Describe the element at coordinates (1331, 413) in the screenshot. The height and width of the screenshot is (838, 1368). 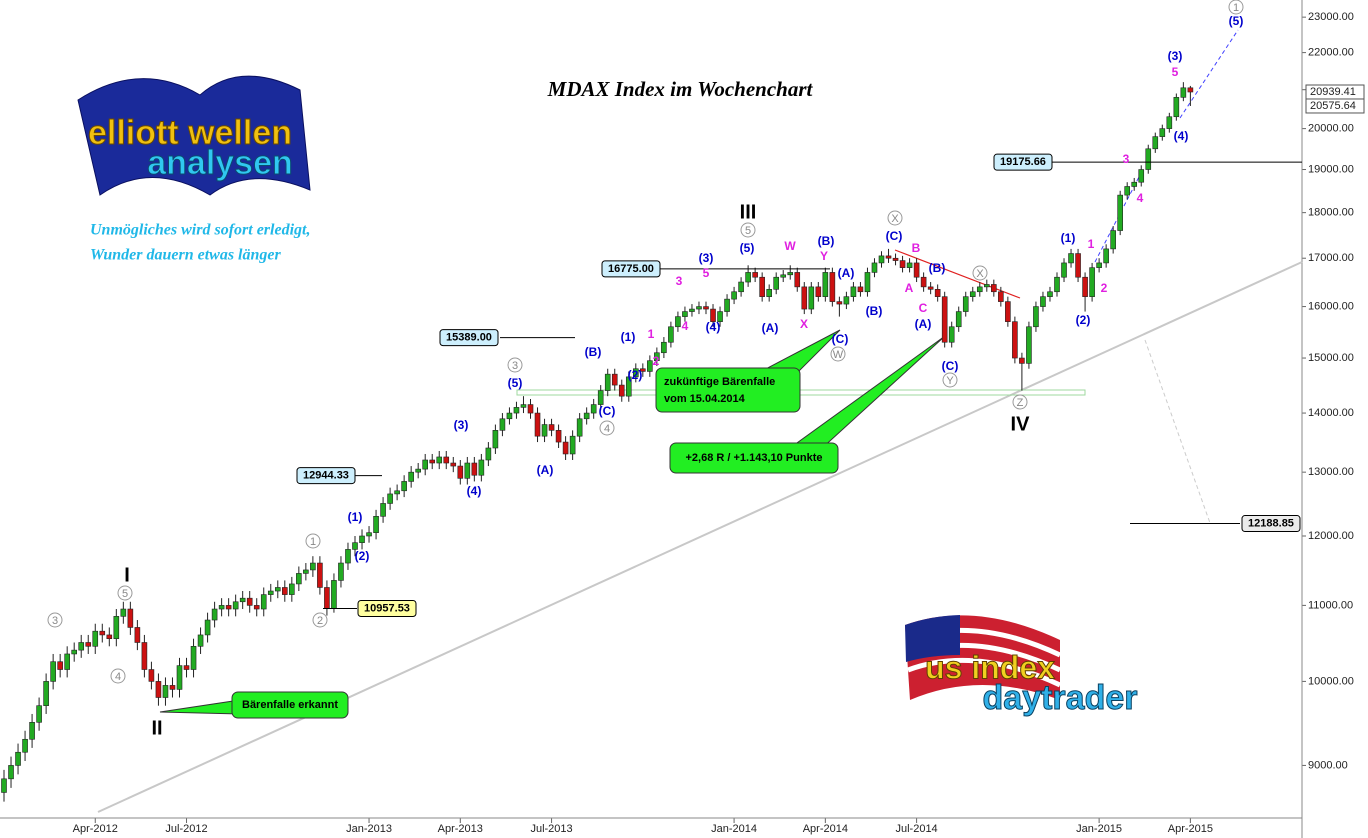
I see `y-tick-label: 14000.00` at that location.